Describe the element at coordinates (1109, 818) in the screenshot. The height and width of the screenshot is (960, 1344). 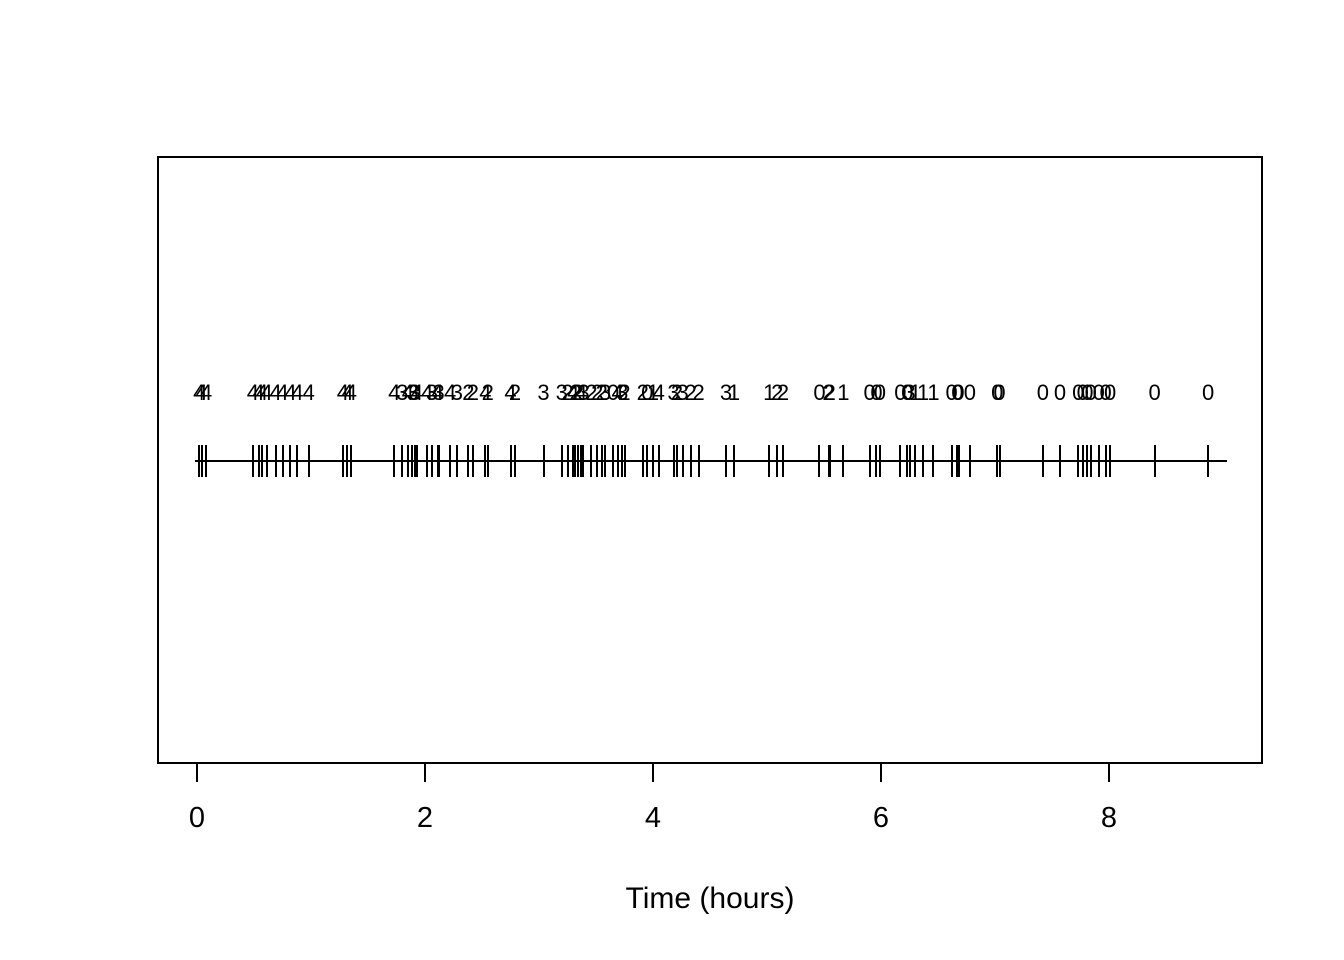
I see `x-axis-tick-label: 8` at that location.